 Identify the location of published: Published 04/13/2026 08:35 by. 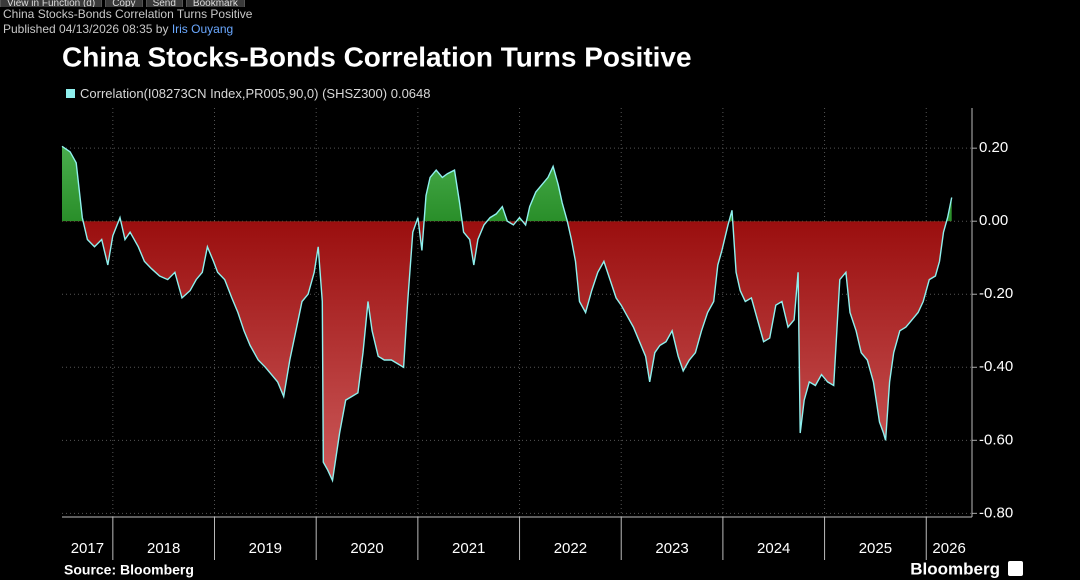
(86, 29).